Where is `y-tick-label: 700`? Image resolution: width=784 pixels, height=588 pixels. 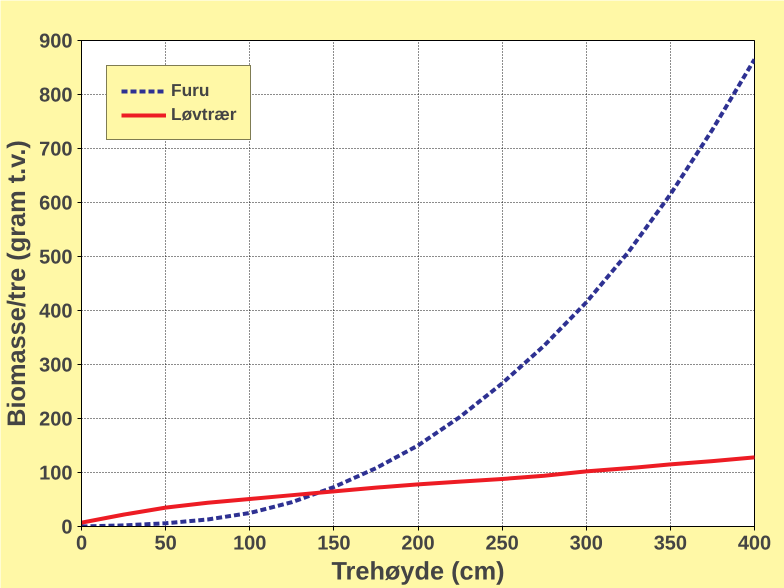
y-tick-label: 700 is located at coordinates (56, 149).